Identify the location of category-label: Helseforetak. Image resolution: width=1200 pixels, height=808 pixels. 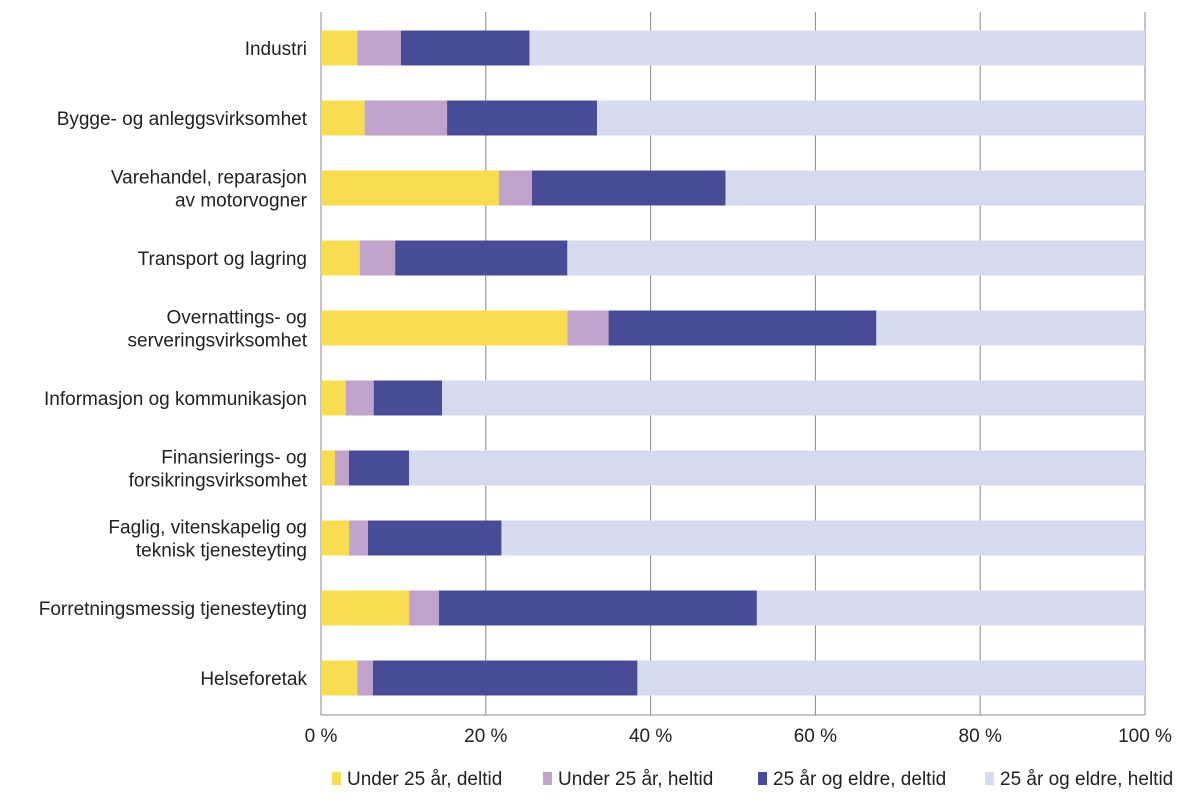
(253, 679).